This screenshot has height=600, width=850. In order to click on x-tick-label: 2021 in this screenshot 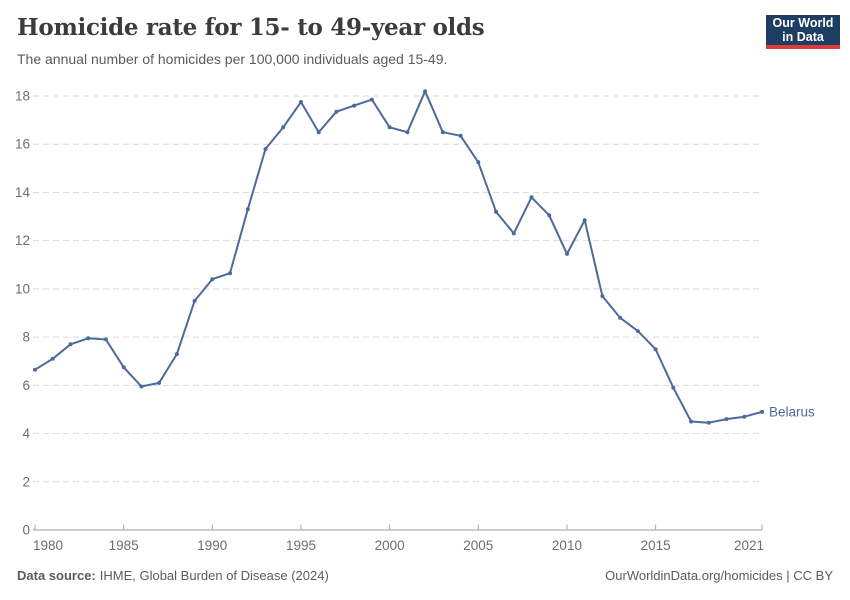, I will do `click(749, 545)`.